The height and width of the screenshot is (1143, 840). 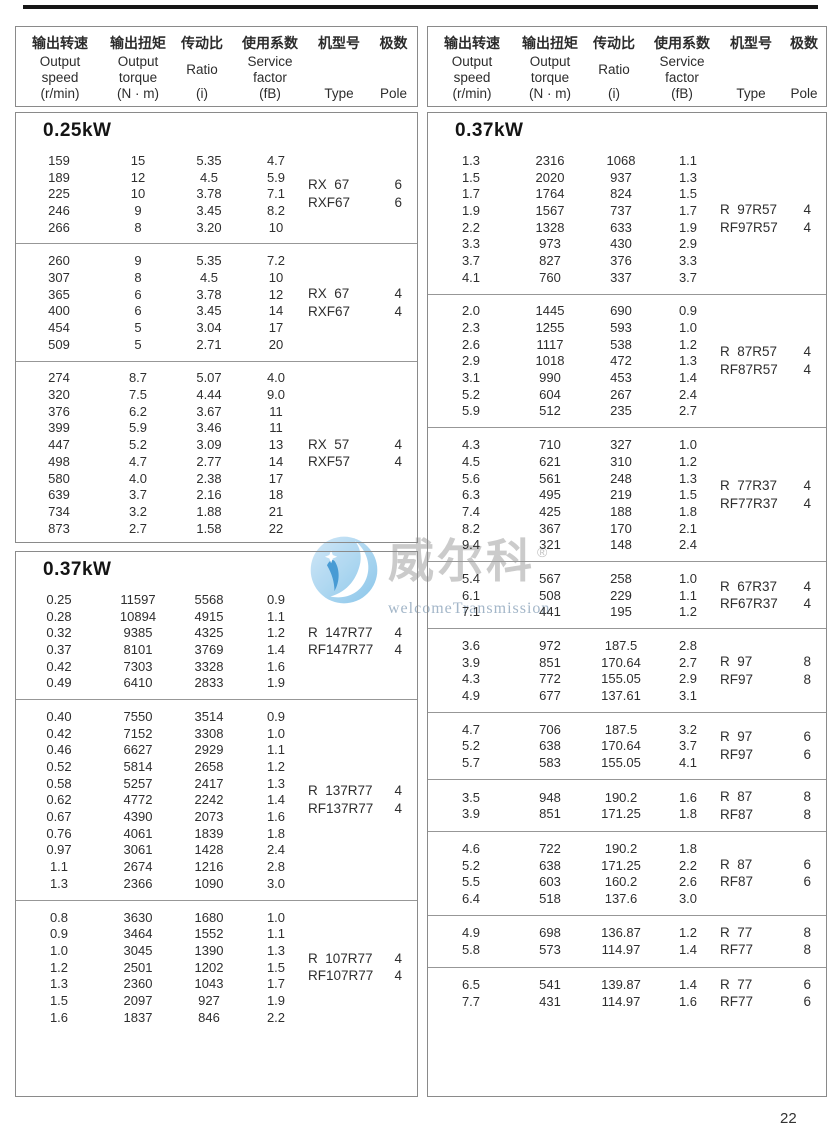 What do you see at coordinates (737, 882) in the screenshot?
I see `type-name: RF87` at bounding box center [737, 882].